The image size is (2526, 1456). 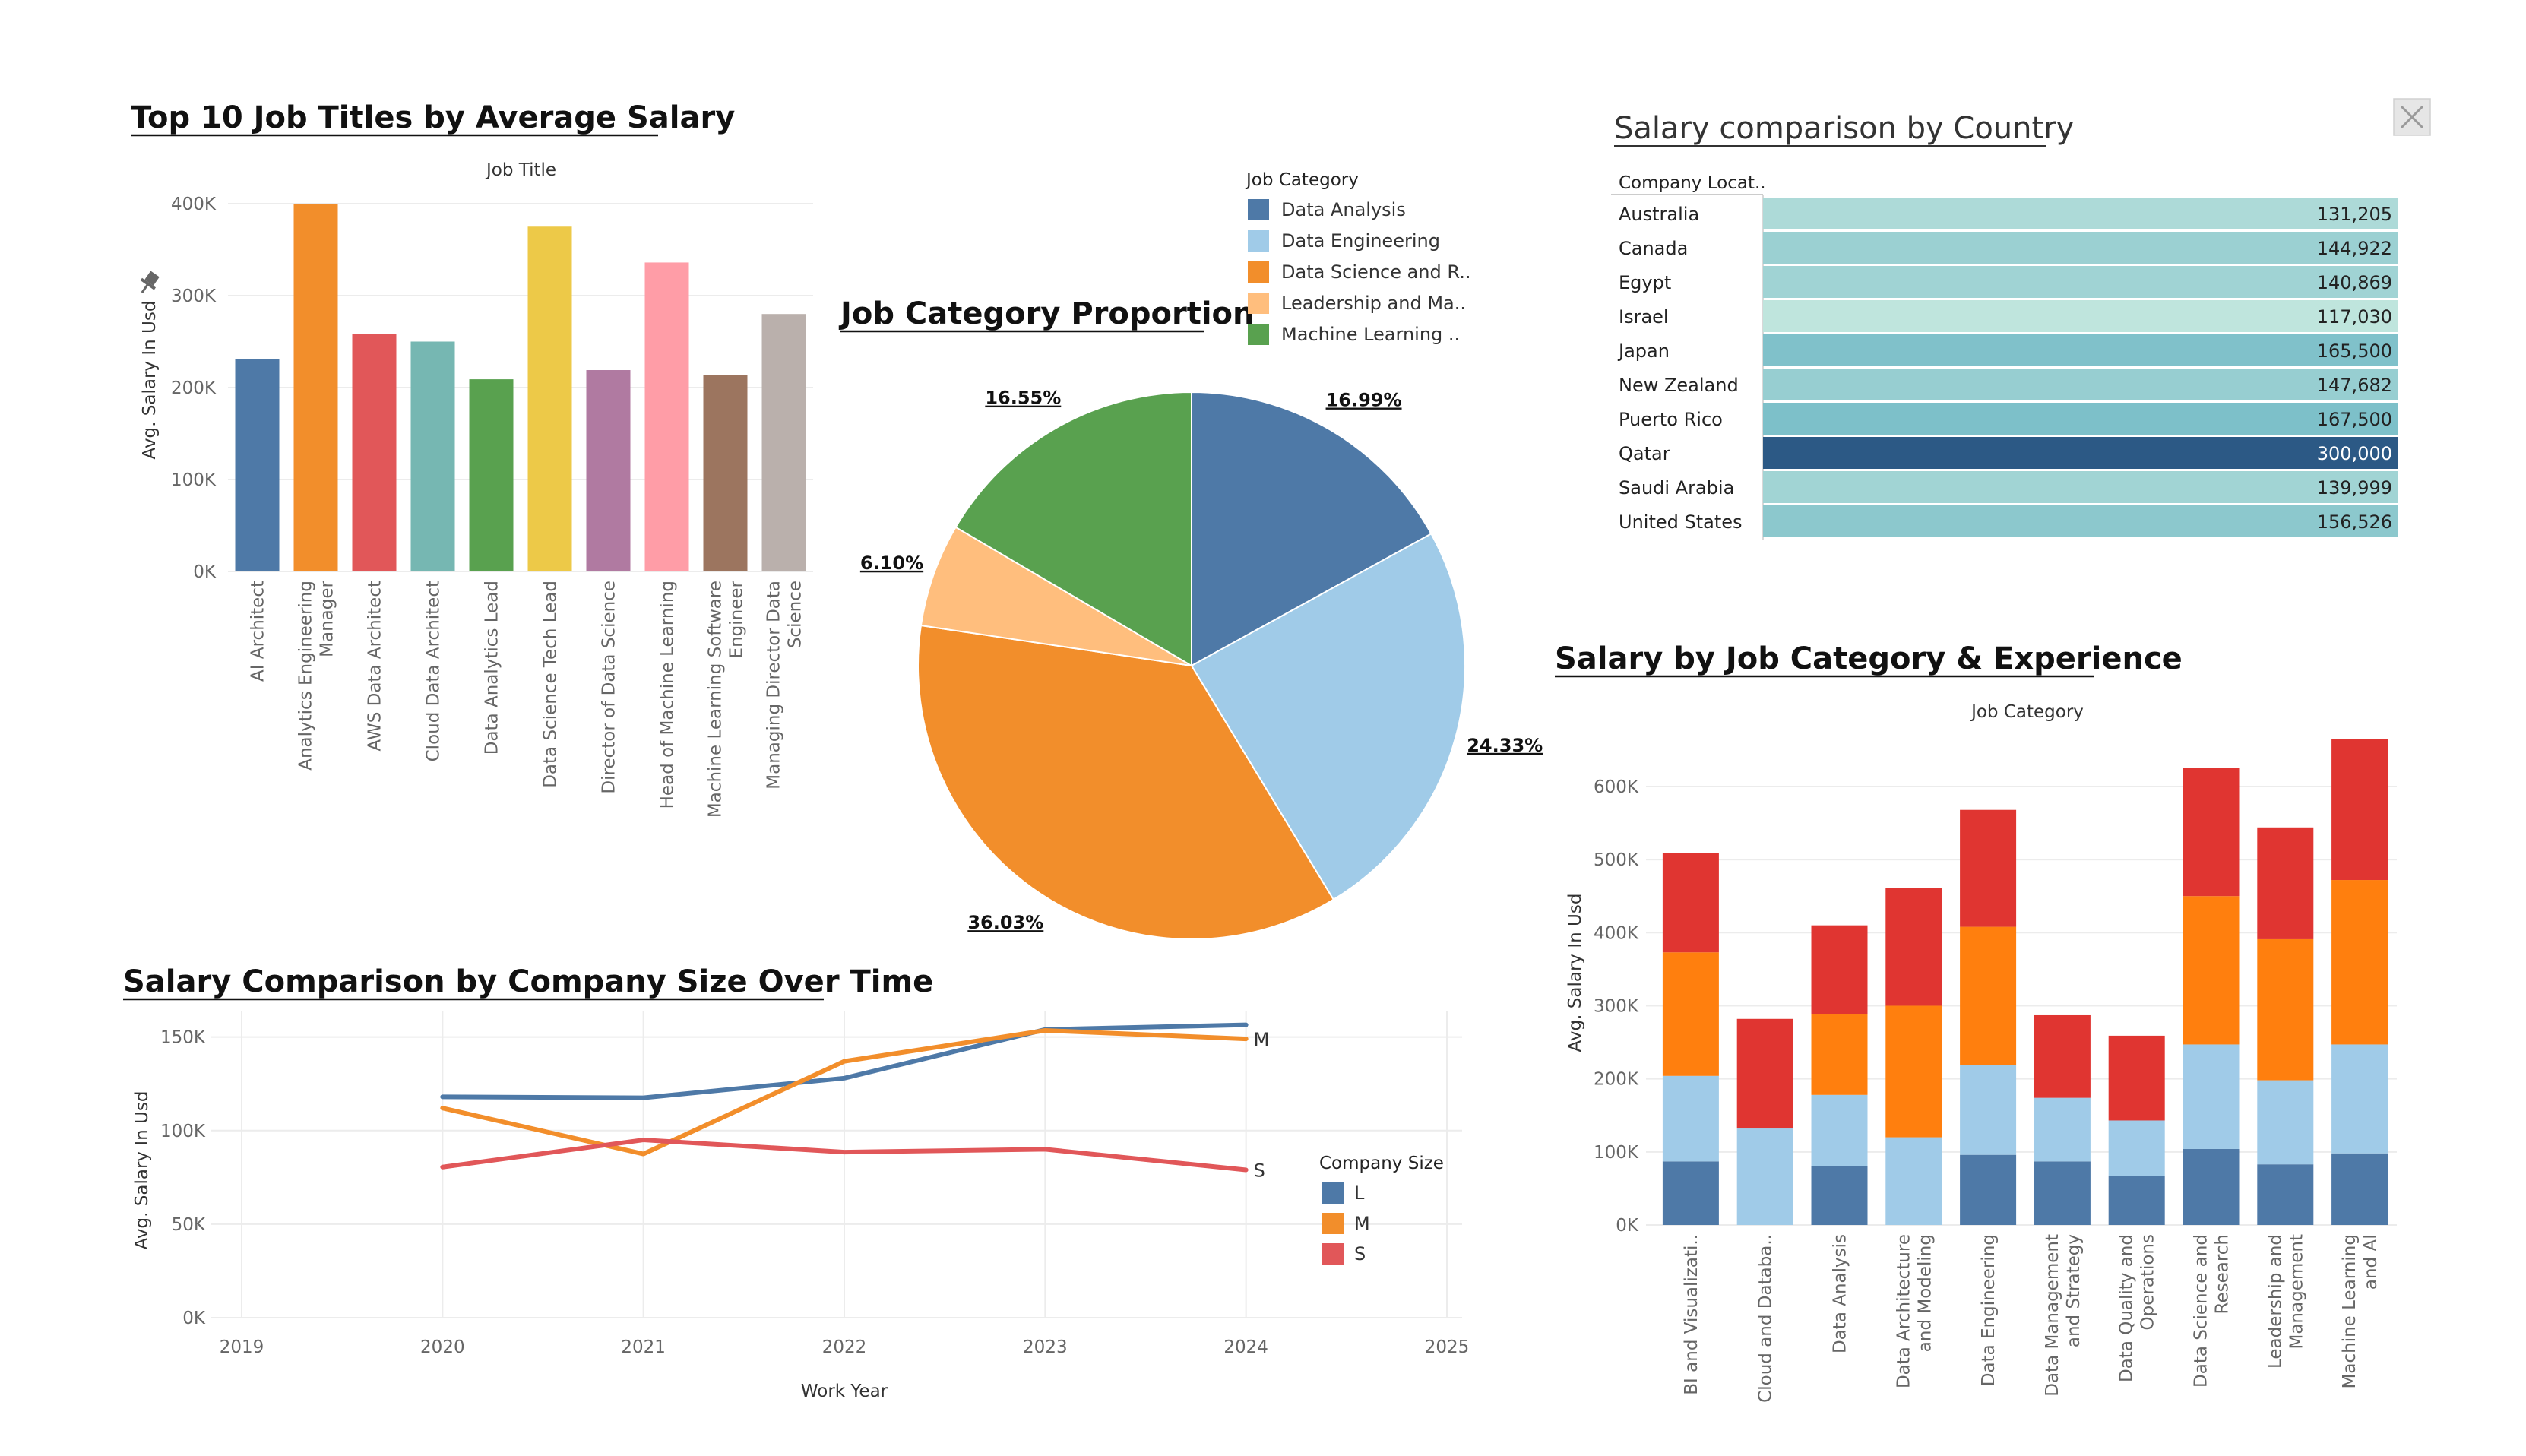 What do you see at coordinates (2008, 316) in the screenshot?
I see `table-row: Israel 117,030` at bounding box center [2008, 316].